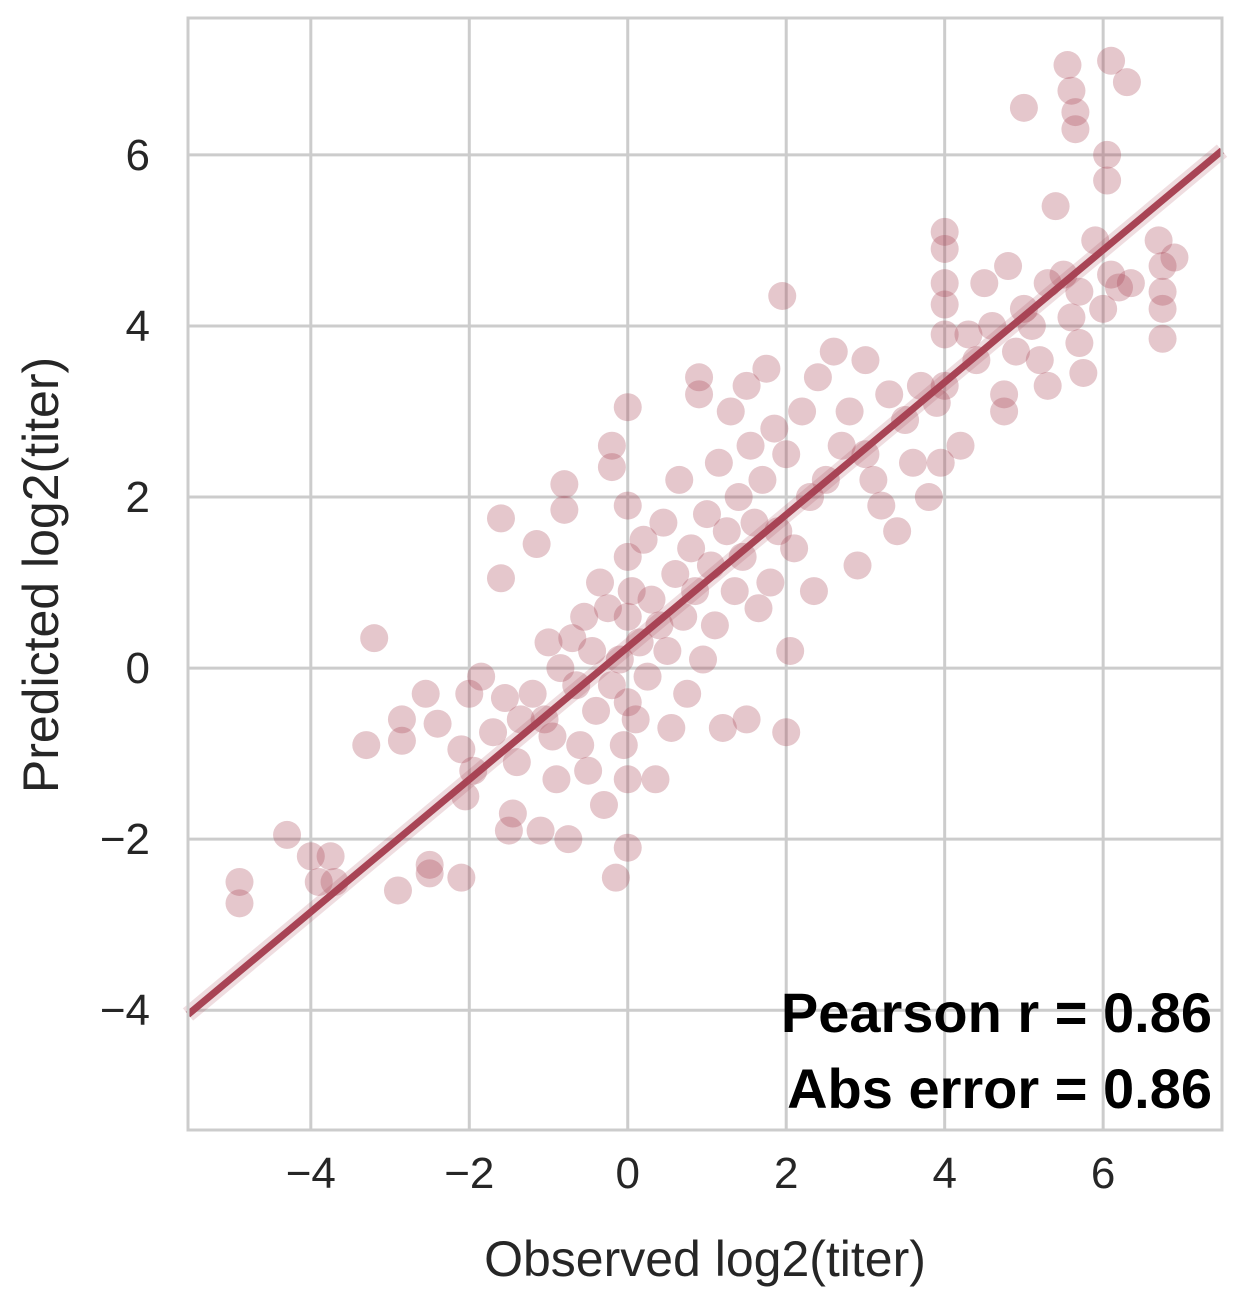 The width and height of the screenshot is (1250, 1316). I want to click on x-tick-label: 6, so click(1103, 1173).